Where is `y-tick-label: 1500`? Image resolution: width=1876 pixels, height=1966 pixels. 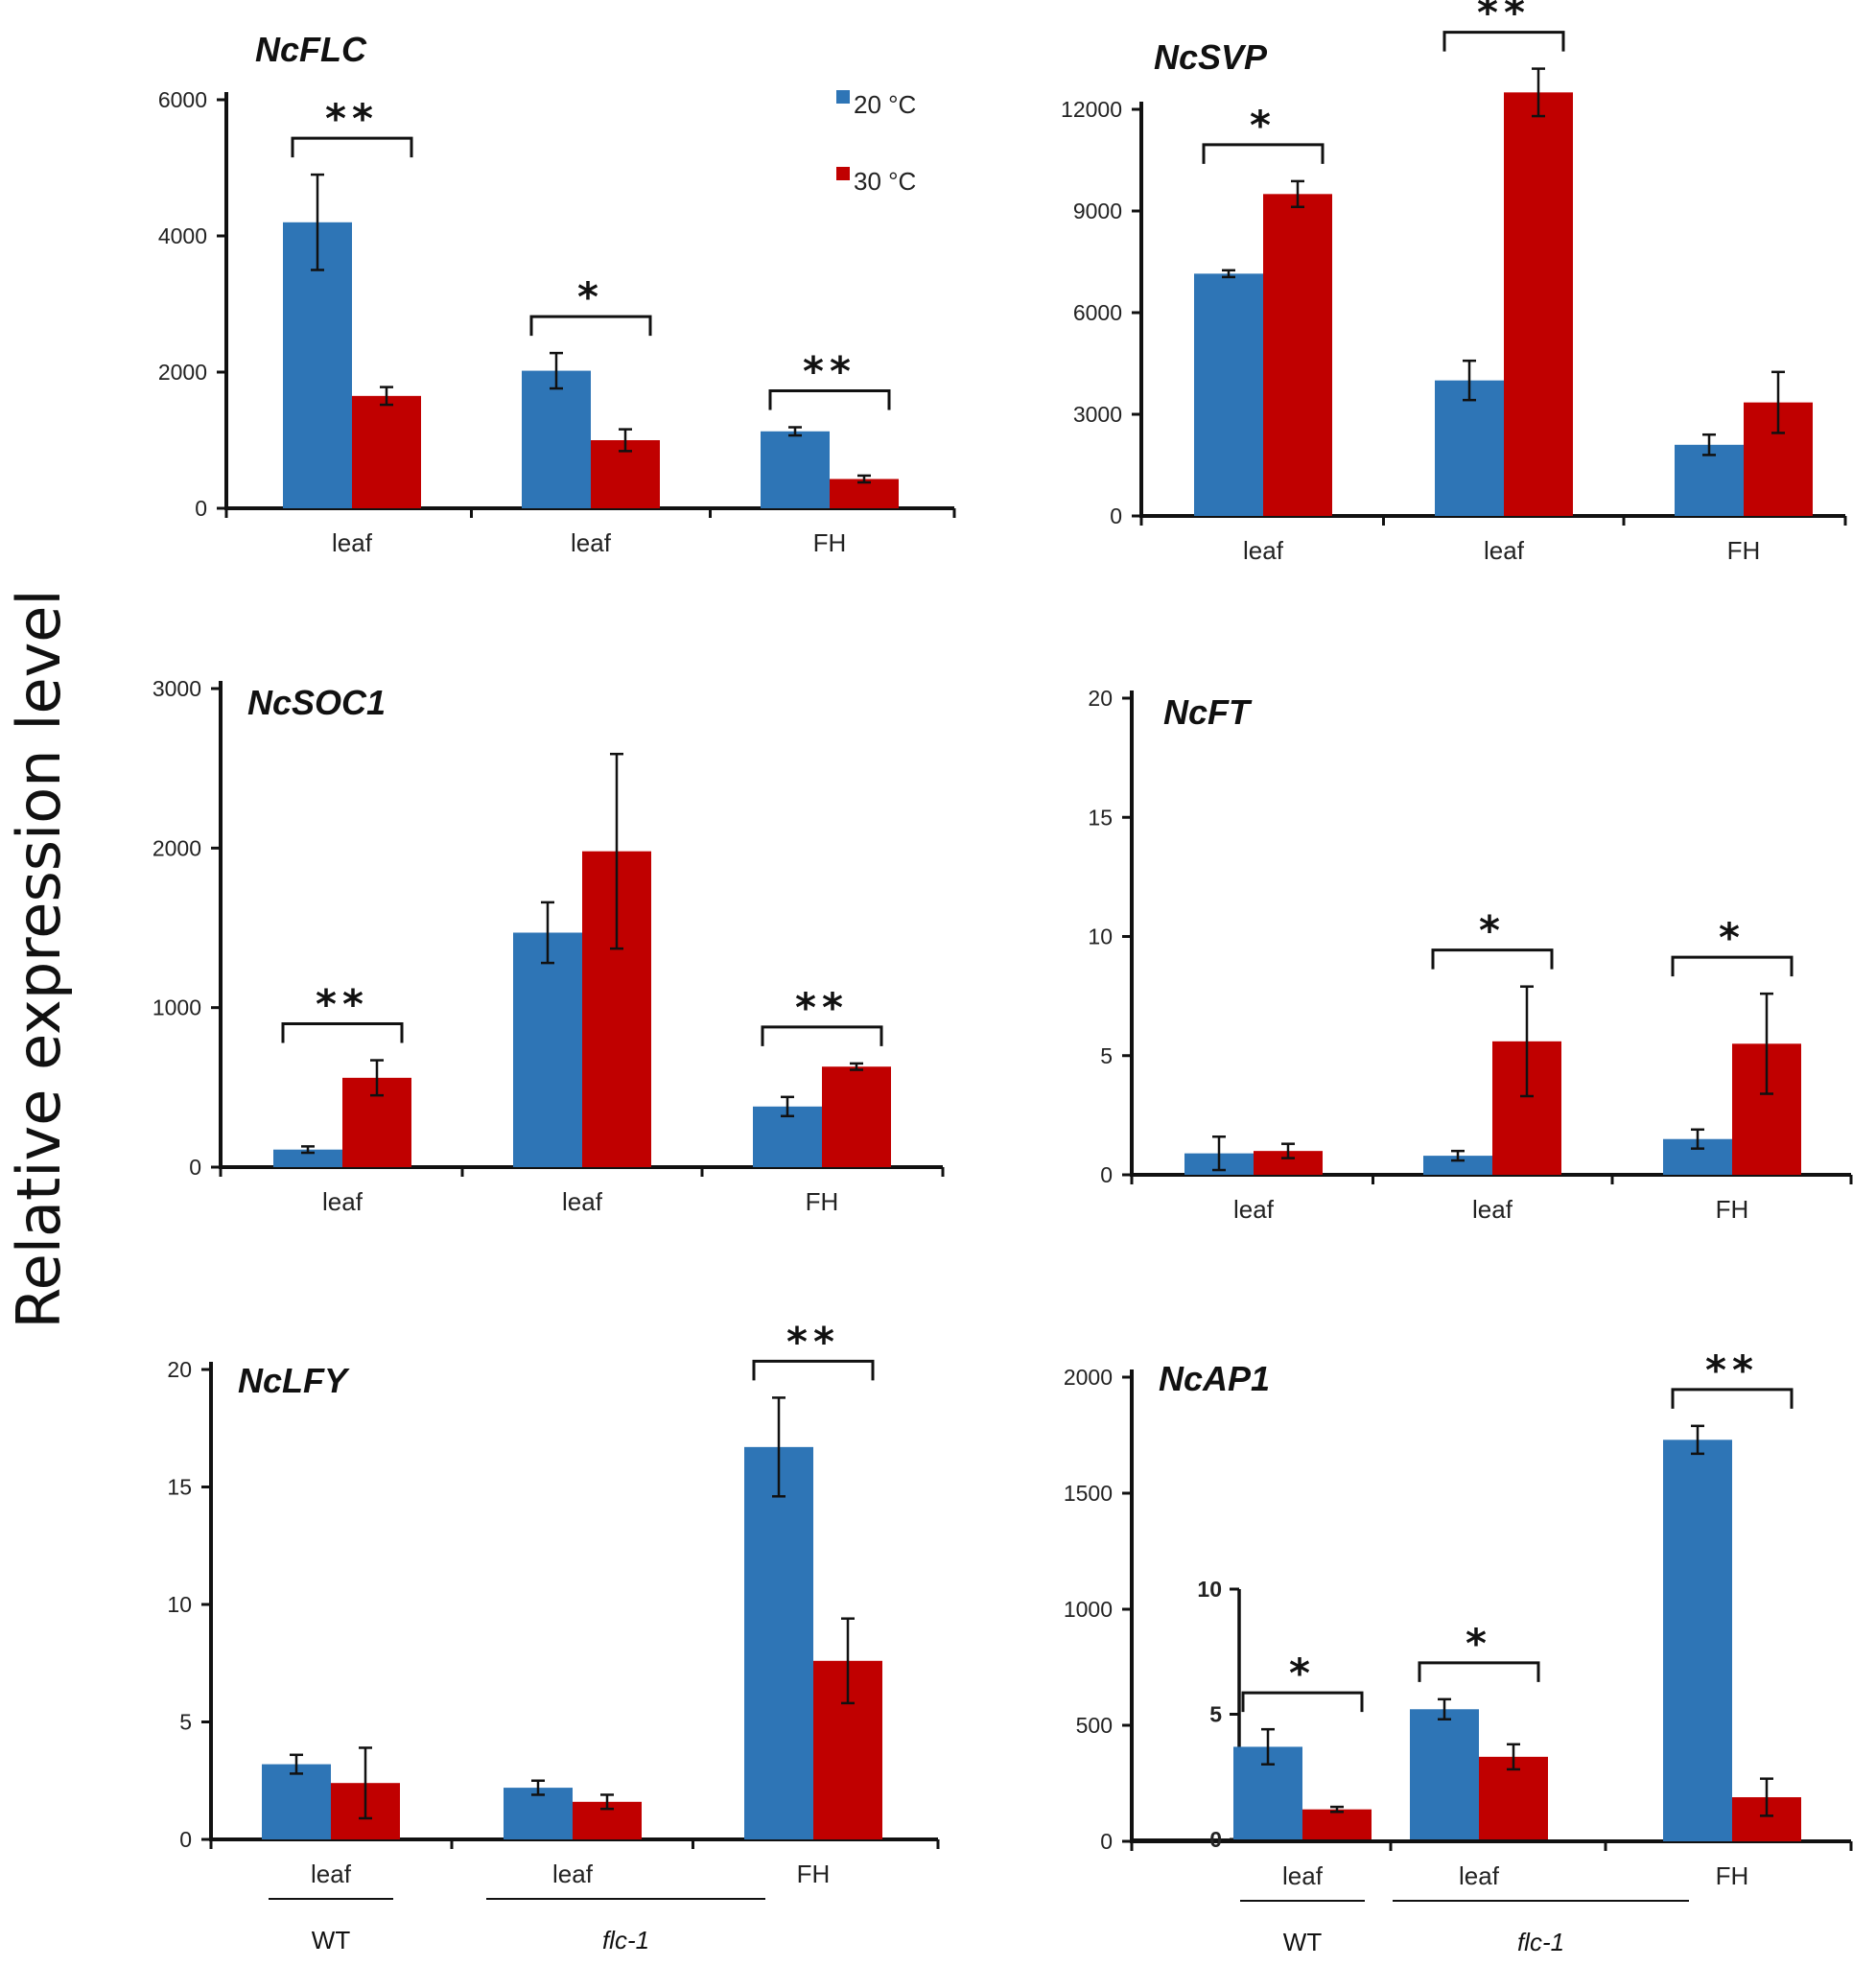
y-tick-label: 1500 is located at coordinates (1088, 1493).